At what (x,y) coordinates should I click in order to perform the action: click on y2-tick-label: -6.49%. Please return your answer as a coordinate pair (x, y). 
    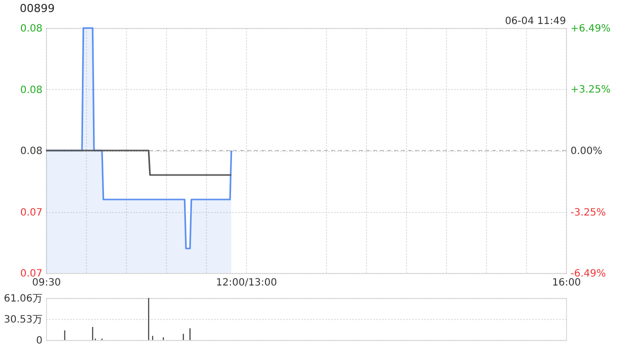
    Looking at the image, I should click on (588, 274).